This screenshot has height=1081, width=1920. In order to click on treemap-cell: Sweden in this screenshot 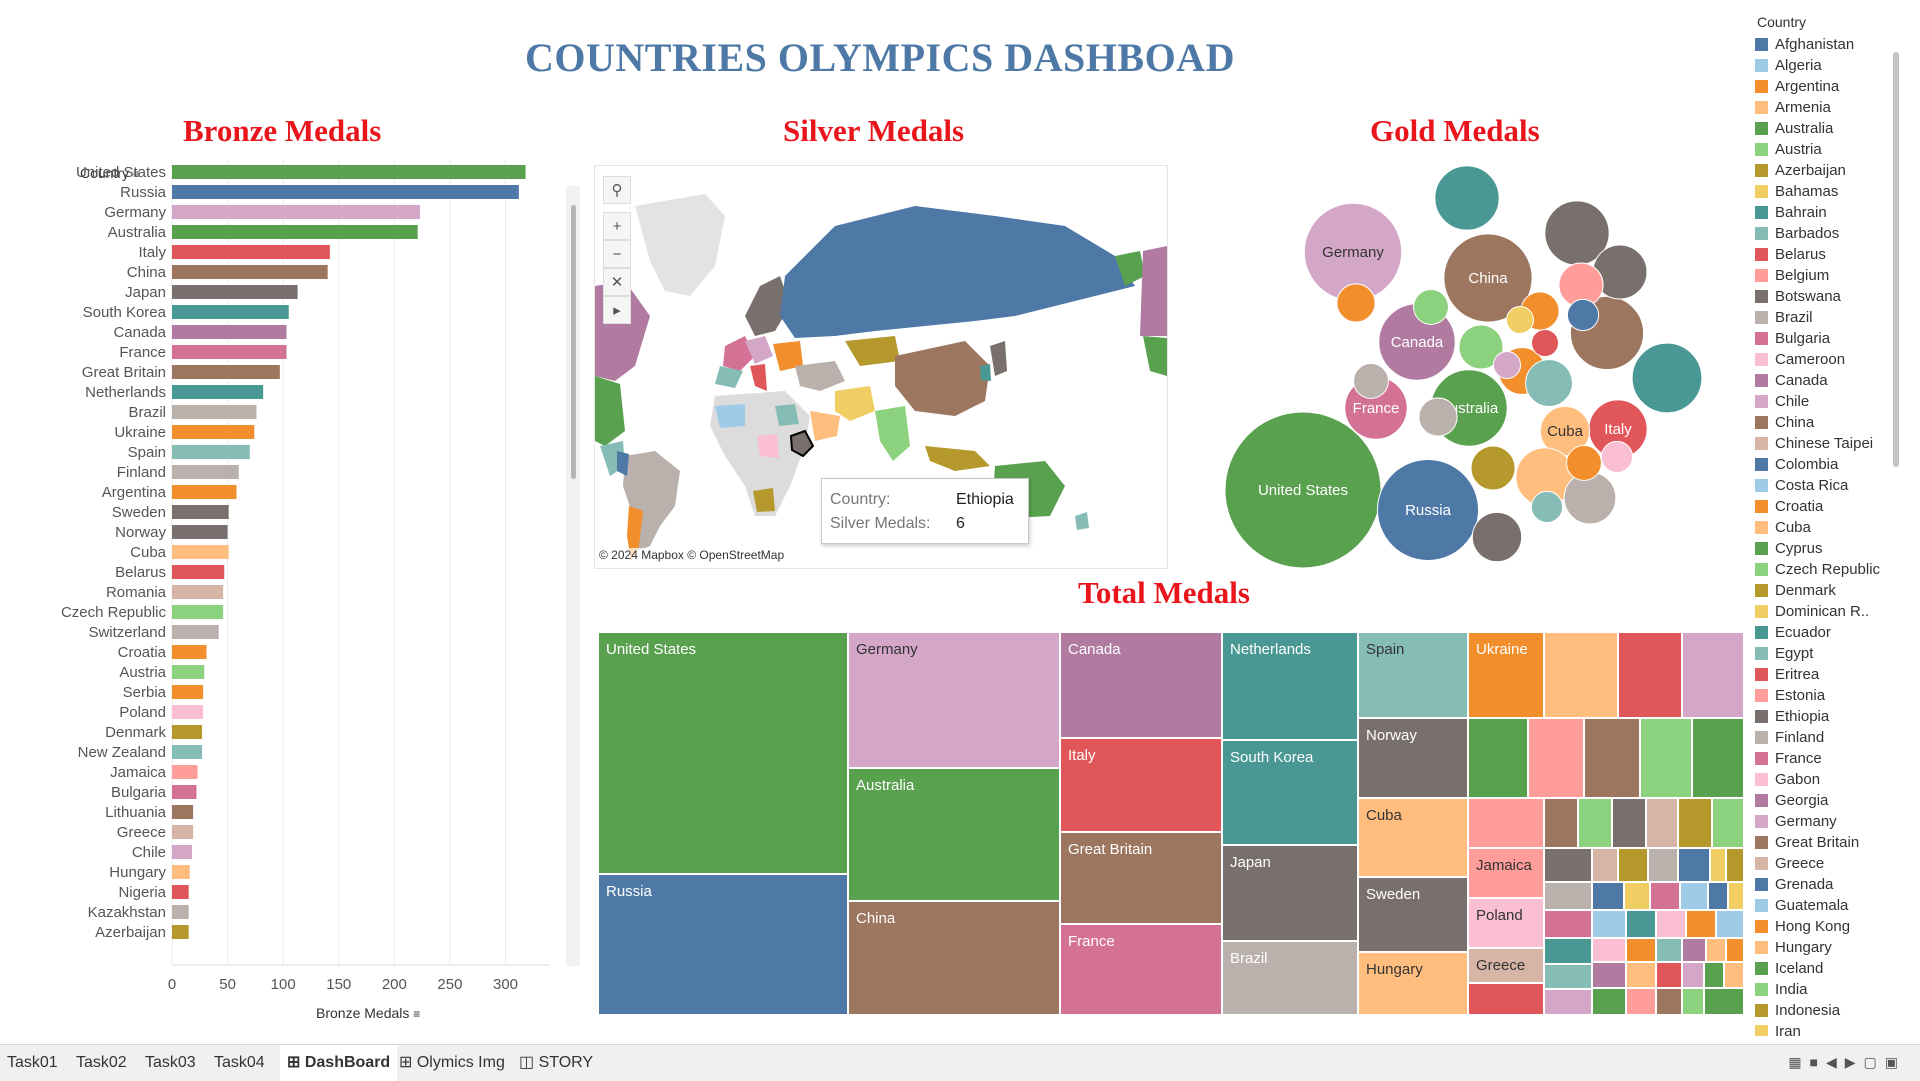, I will do `click(1413, 914)`.